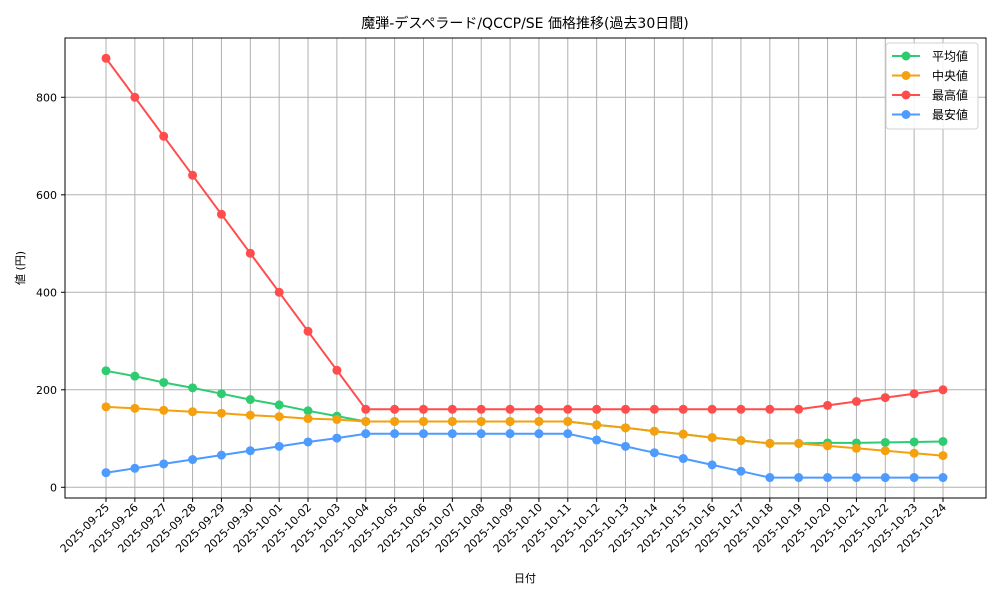 Image resolution: width=1000 pixels, height=600 pixels. I want to click on y-tick-label: 600, so click(46, 195).